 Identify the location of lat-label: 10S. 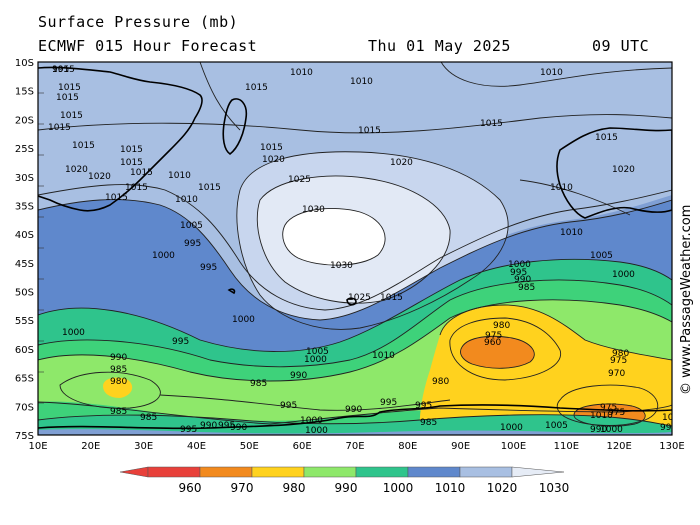
(24, 63).